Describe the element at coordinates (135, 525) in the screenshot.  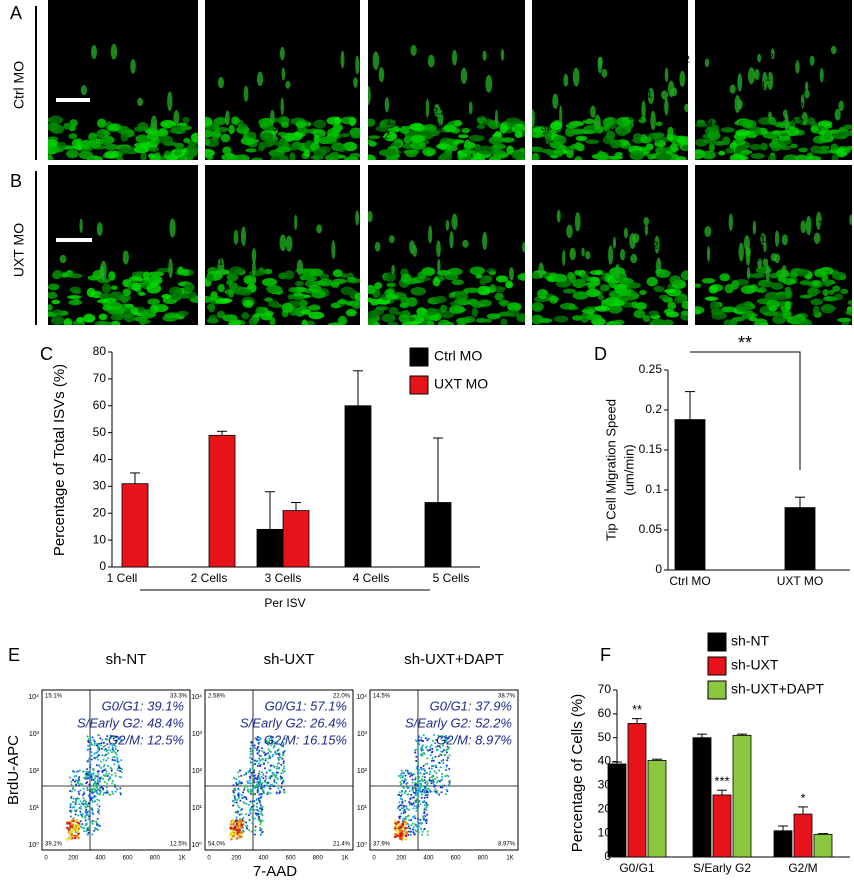
I see `bar` at that location.